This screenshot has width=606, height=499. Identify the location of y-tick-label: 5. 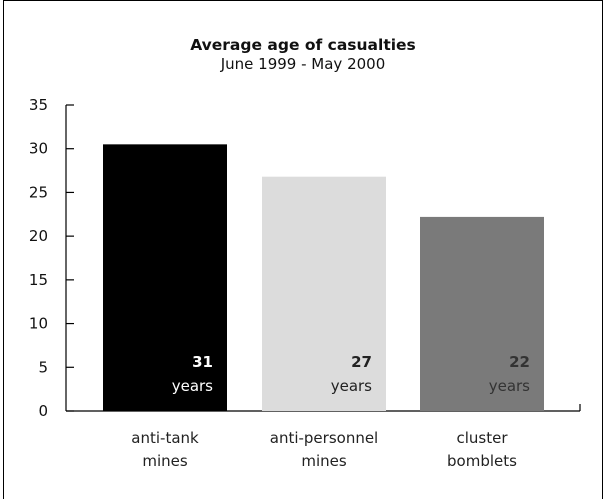
(43, 367).